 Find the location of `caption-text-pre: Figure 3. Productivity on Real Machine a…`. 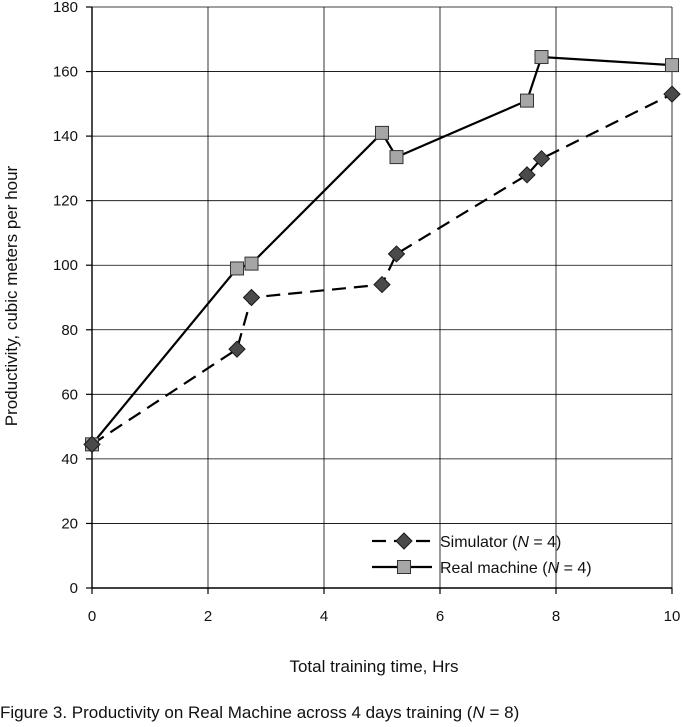

caption-text-pre: Figure 3. Productivity on Real Machine a… is located at coordinates (236, 712).